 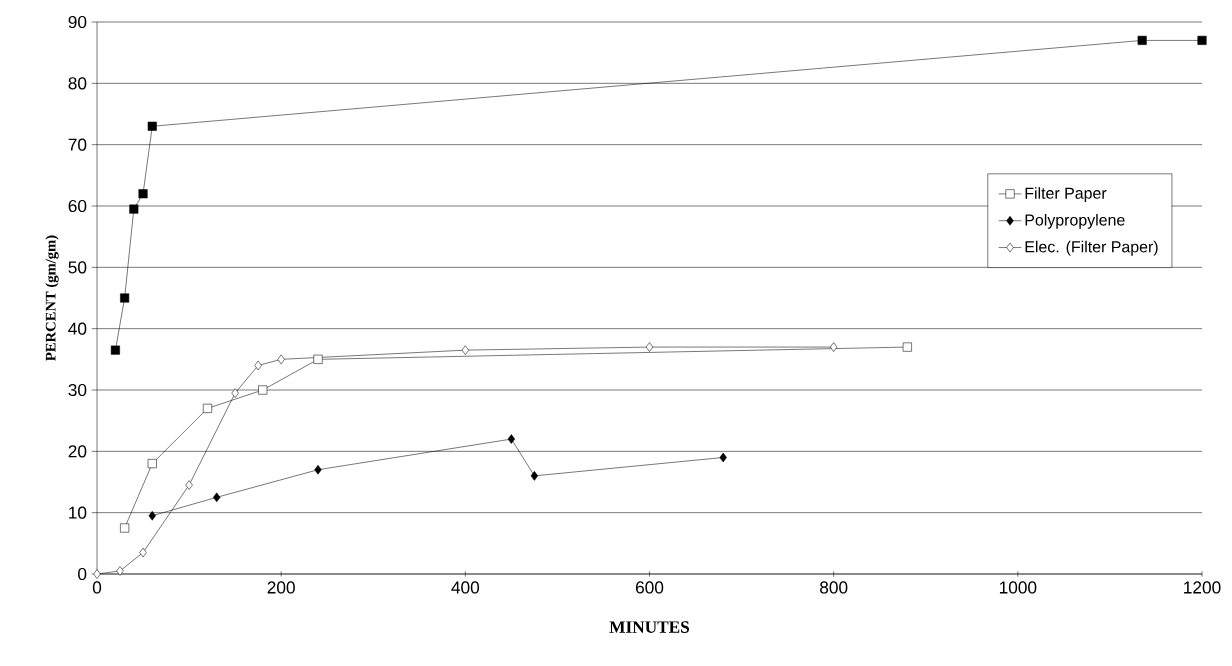 I want to click on x-axis-title: MINUTES, so click(x=649, y=627).